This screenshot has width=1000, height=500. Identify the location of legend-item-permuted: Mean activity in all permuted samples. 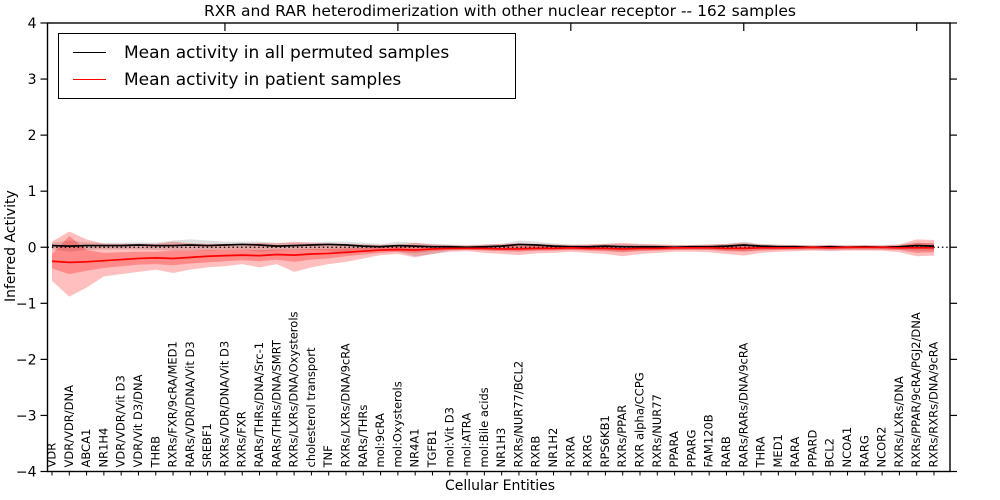
(287, 52).